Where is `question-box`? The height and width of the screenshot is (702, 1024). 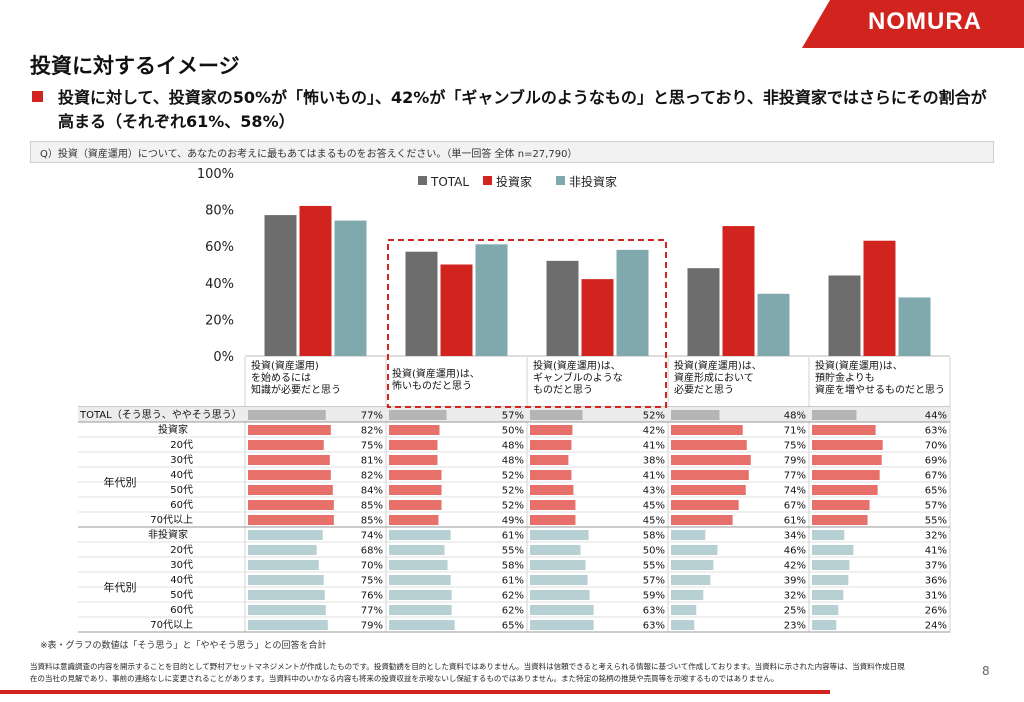 question-box is located at coordinates (512, 152).